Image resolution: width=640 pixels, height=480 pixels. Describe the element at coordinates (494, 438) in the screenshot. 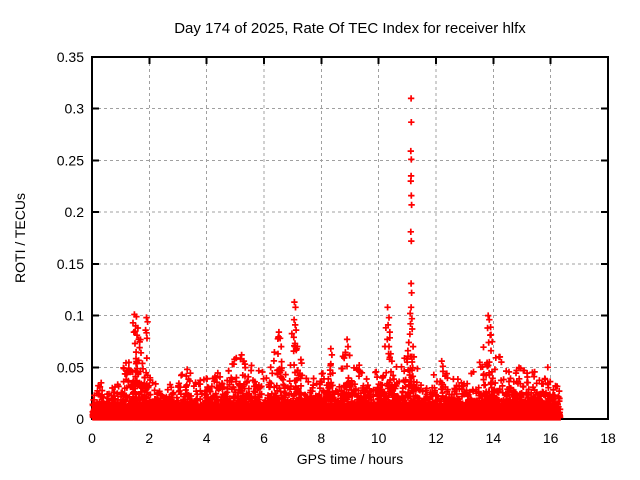

I see `x-tick-label: 14` at that location.